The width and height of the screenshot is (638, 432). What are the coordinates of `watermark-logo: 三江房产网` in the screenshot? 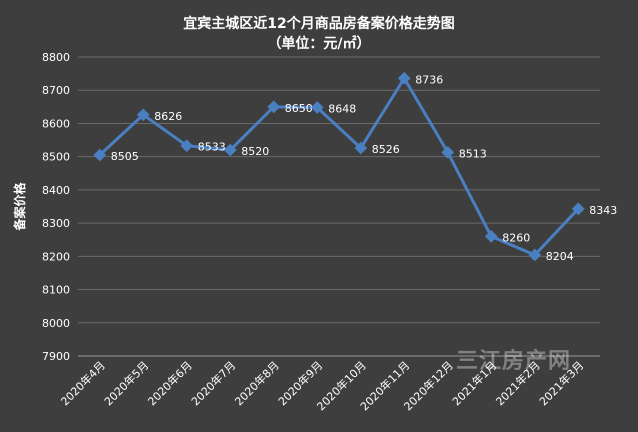 It's located at (514, 361).